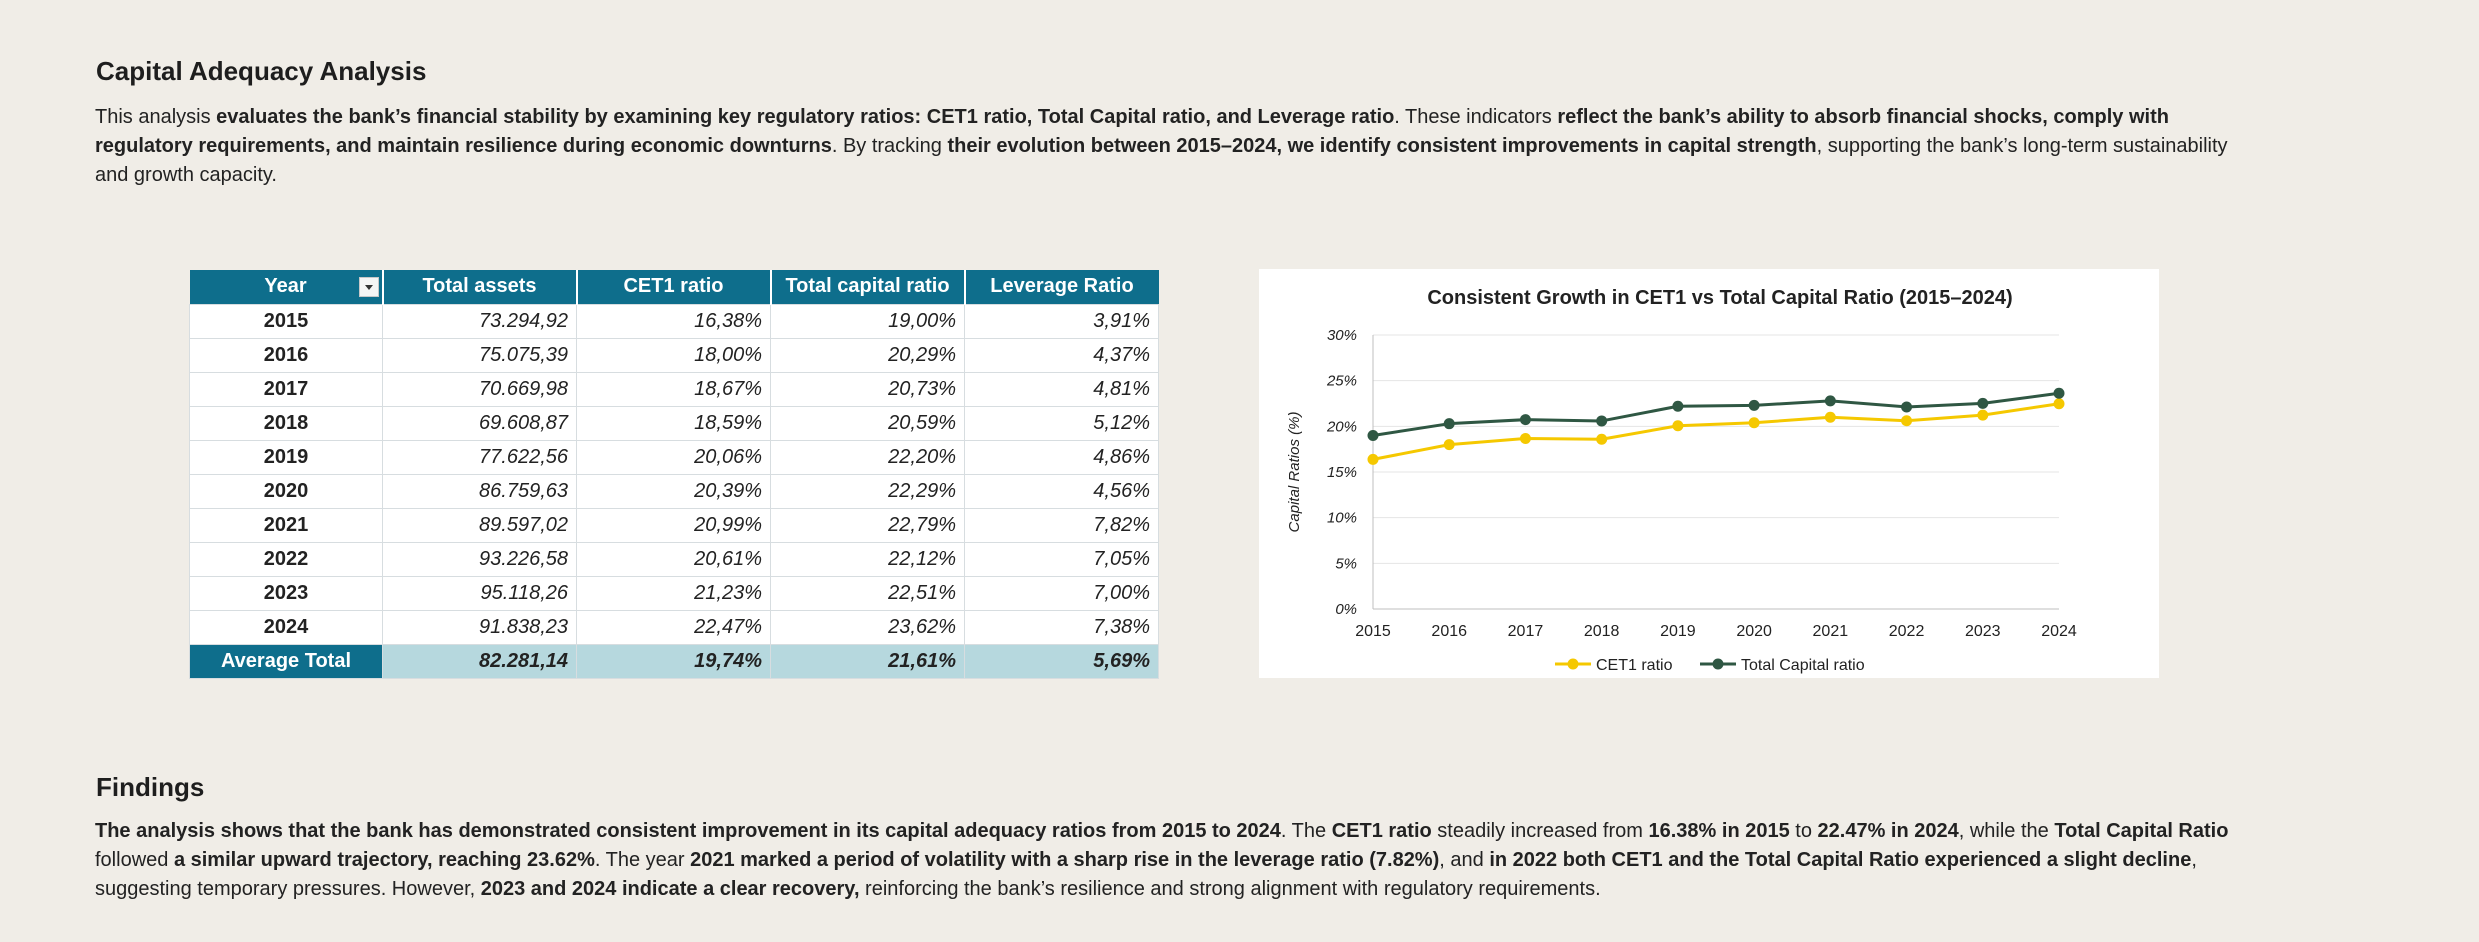 The height and width of the screenshot is (942, 2479). What do you see at coordinates (867, 321) in the screenshot?
I see `table-cell: 19,00%` at bounding box center [867, 321].